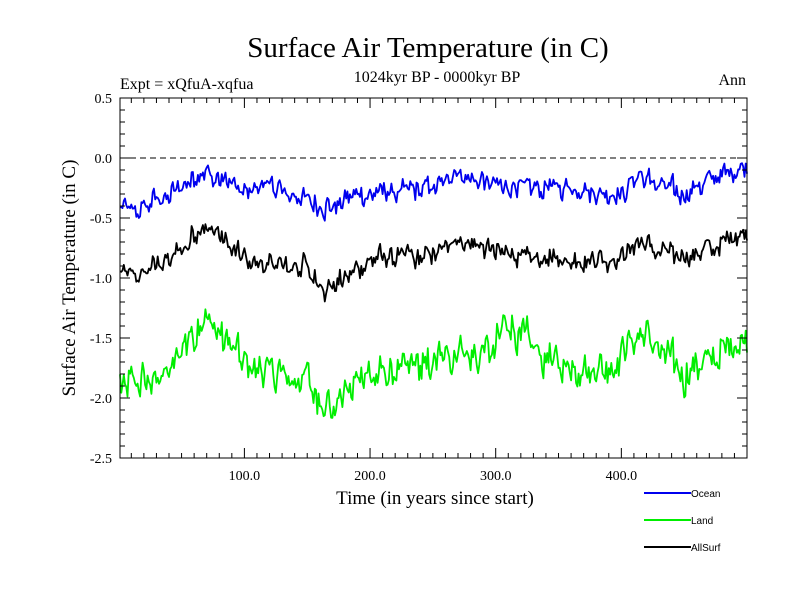  What do you see at coordinates (104, 99) in the screenshot?
I see `y-tick-label: 0.5` at bounding box center [104, 99].